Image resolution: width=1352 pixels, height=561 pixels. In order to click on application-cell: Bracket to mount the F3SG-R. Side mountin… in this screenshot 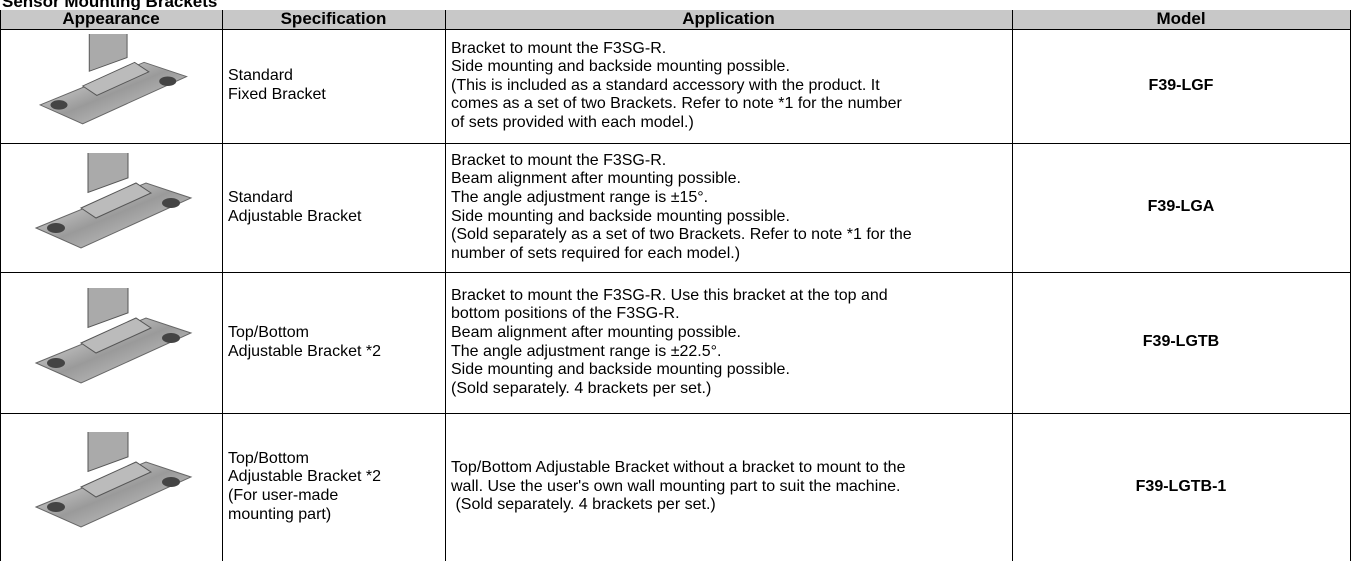, I will do `click(728, 86)`.